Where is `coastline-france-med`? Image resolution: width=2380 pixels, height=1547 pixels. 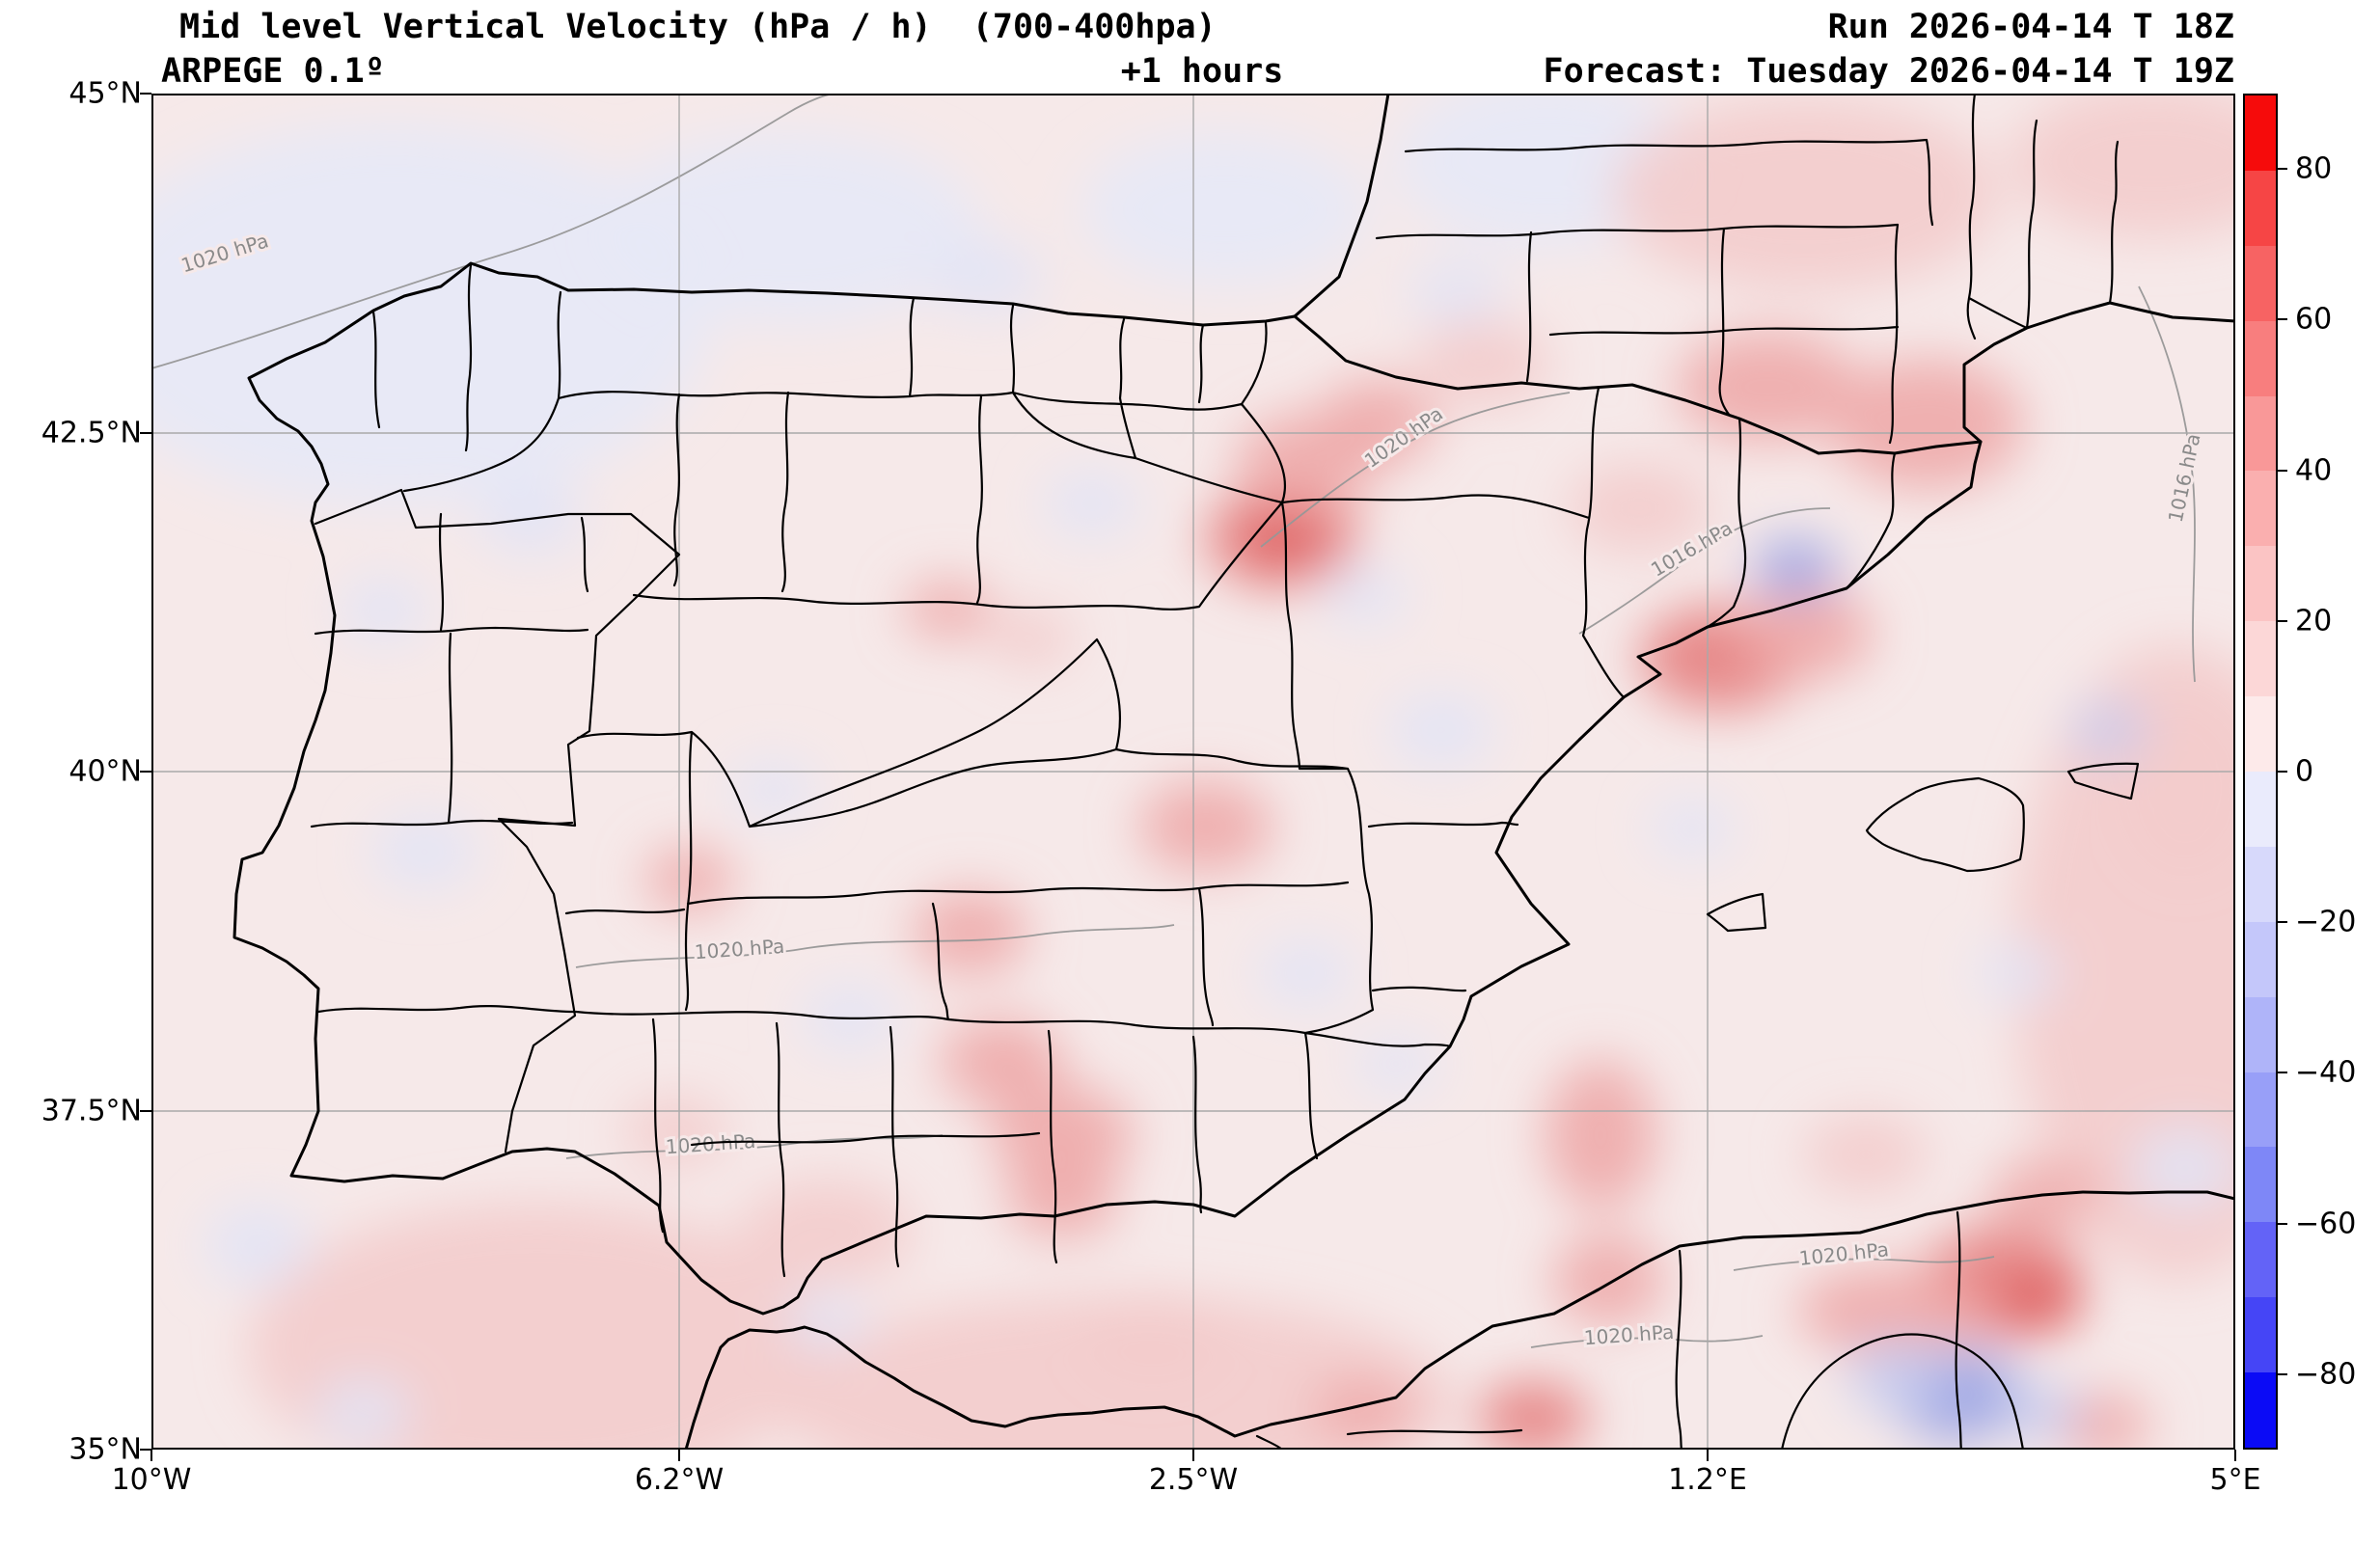
coastline-france-med is located at coordinates (2098, 372).